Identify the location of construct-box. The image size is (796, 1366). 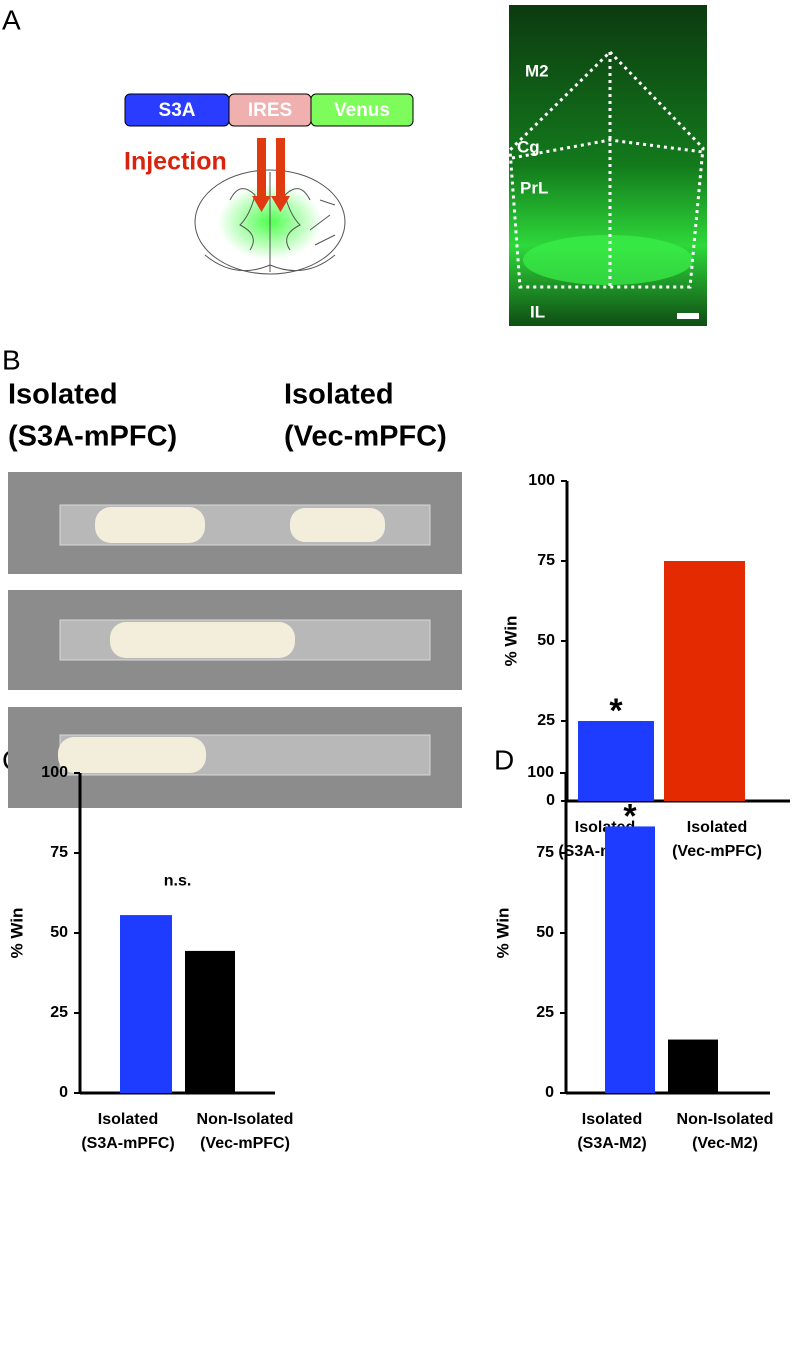
(362, 110).